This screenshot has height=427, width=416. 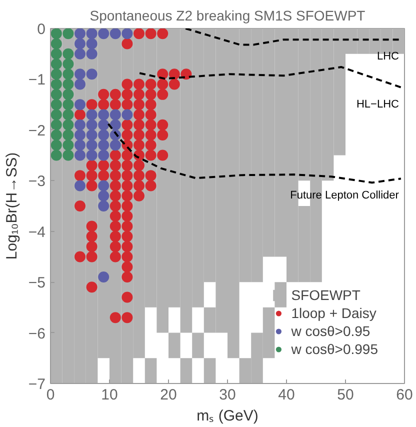 I want to click on legend-label: 1loop + Daisy, so click(x=333, y=313).